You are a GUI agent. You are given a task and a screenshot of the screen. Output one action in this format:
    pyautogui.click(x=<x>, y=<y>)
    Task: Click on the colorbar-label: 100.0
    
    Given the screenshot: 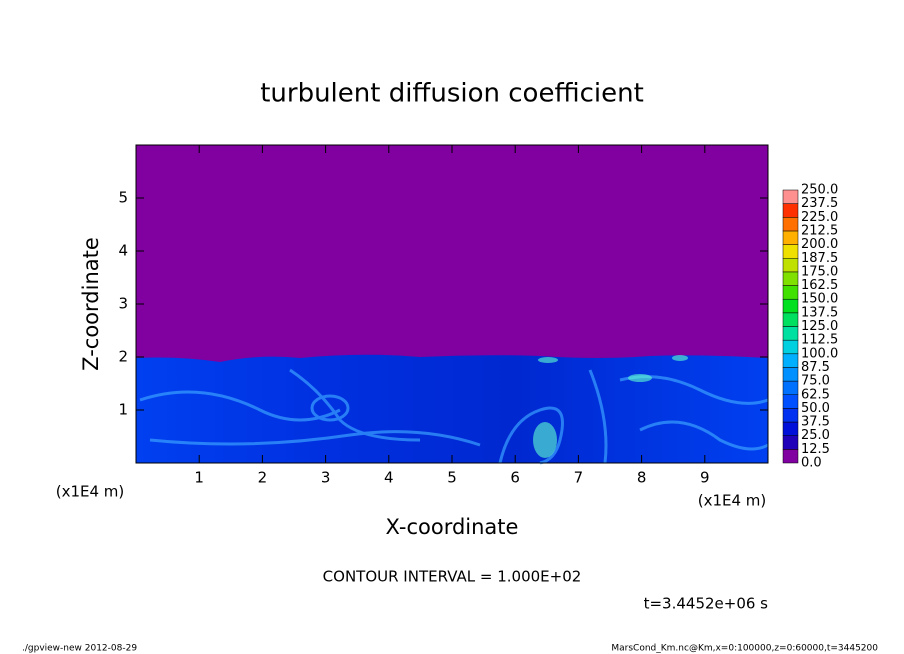 What is the action you would take?
    pyautogui.click(x=819, y=353)
    